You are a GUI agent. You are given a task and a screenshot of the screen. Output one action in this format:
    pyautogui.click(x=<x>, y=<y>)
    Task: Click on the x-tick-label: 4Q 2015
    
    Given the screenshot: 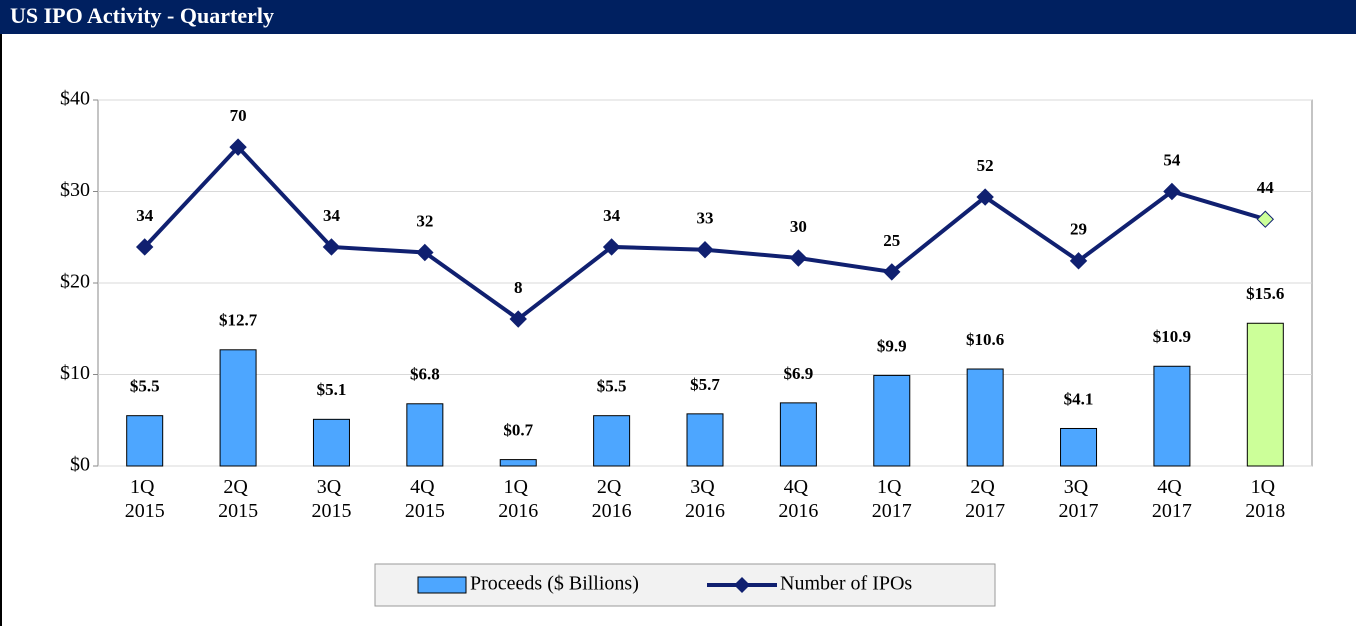 What is the action you would take?
    pyautogui.click(x=425, y=499)
    